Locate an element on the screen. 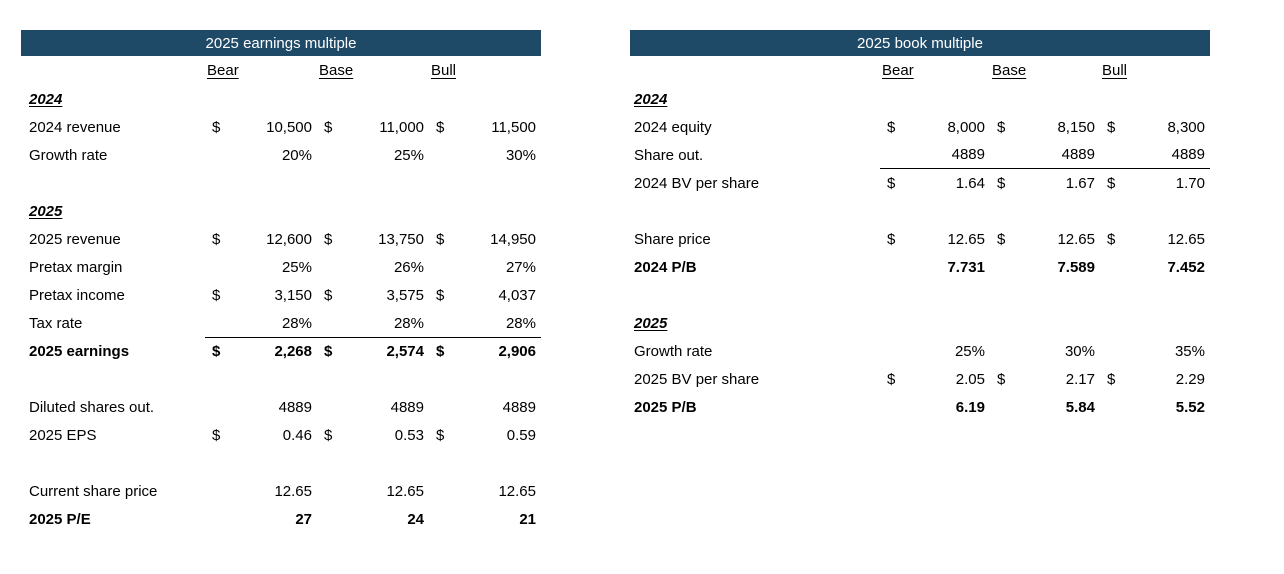 This screenshot has width=1284, height=574. cell-bear: 28% is located at coordinates (261, 323).